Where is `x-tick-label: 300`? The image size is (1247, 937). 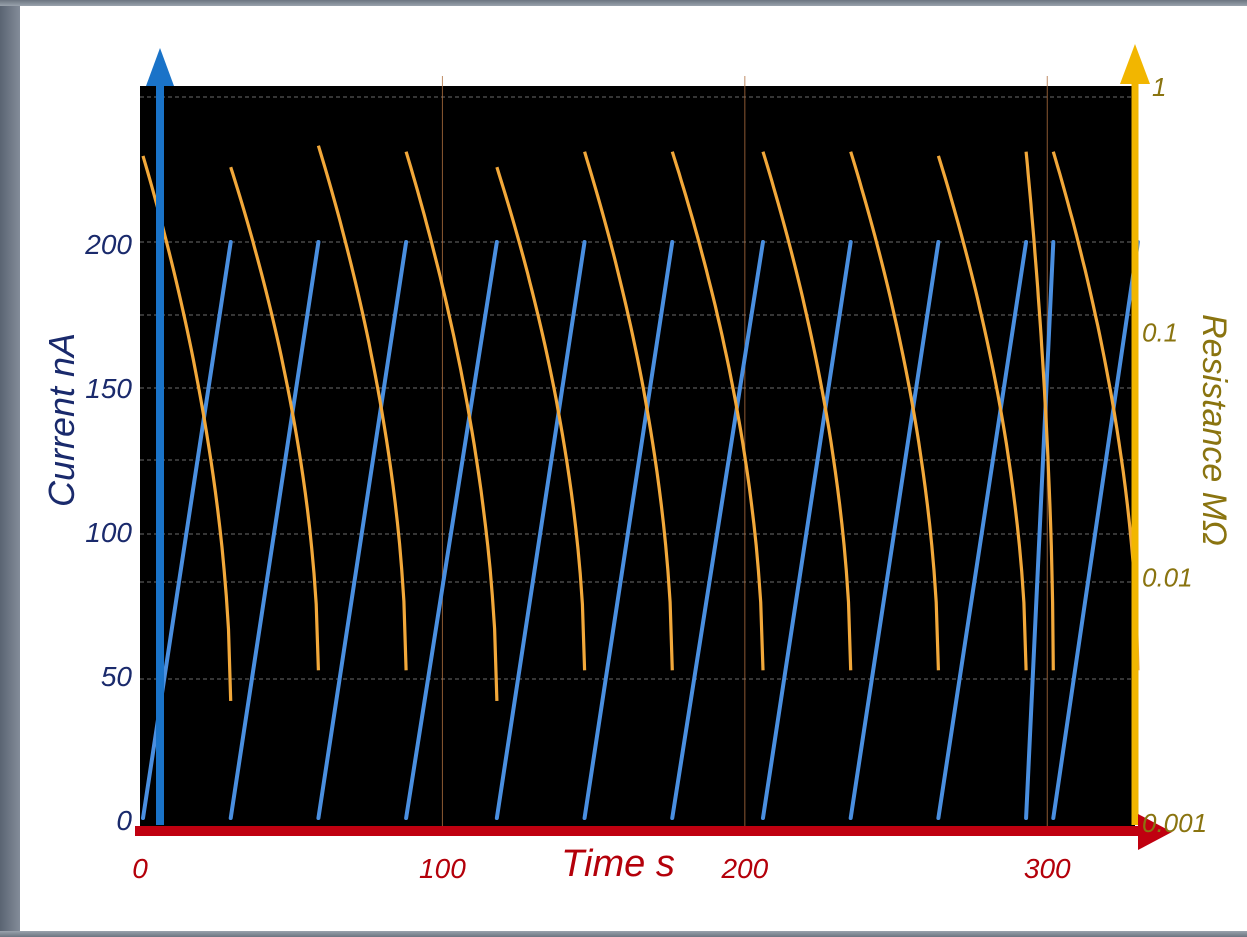
x-tick-label: 300 is located at coordinates (1047, 868).